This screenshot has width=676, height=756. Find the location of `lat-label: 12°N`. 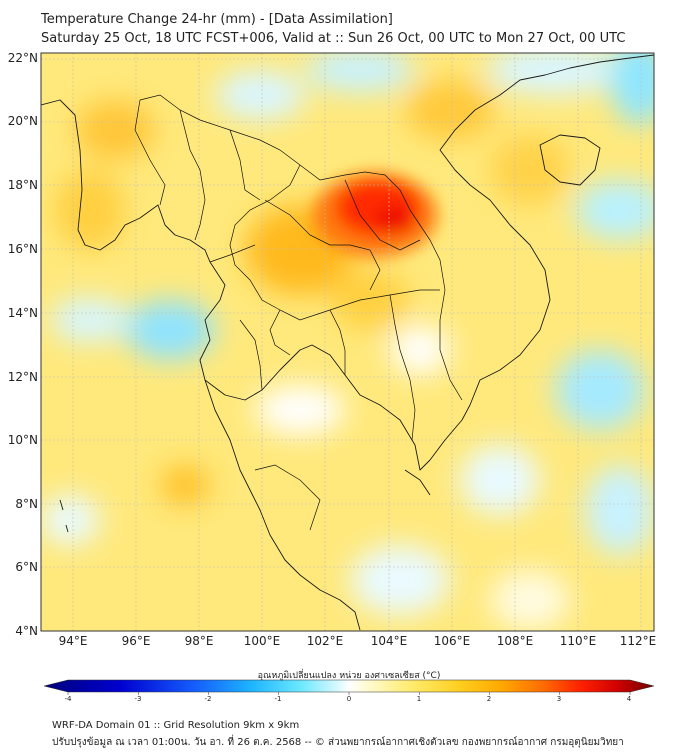

lat-label: 12°N is located at coordinates (22, 377).